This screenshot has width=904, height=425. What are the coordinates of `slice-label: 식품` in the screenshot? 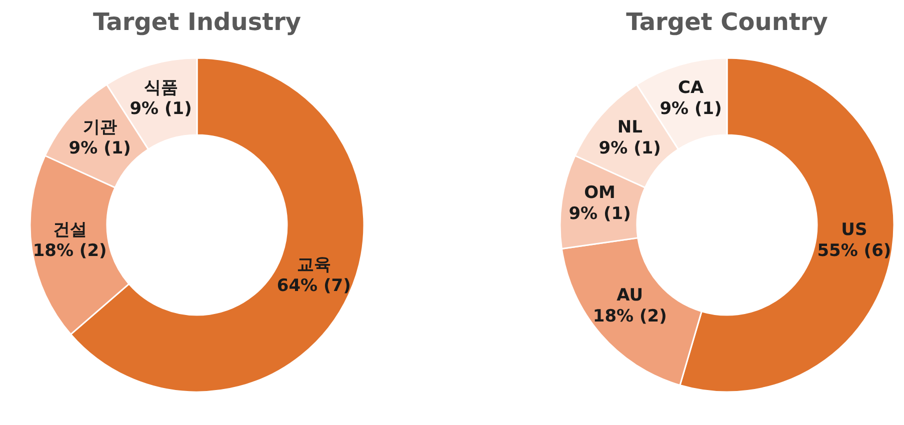 It's located at (161, 88).